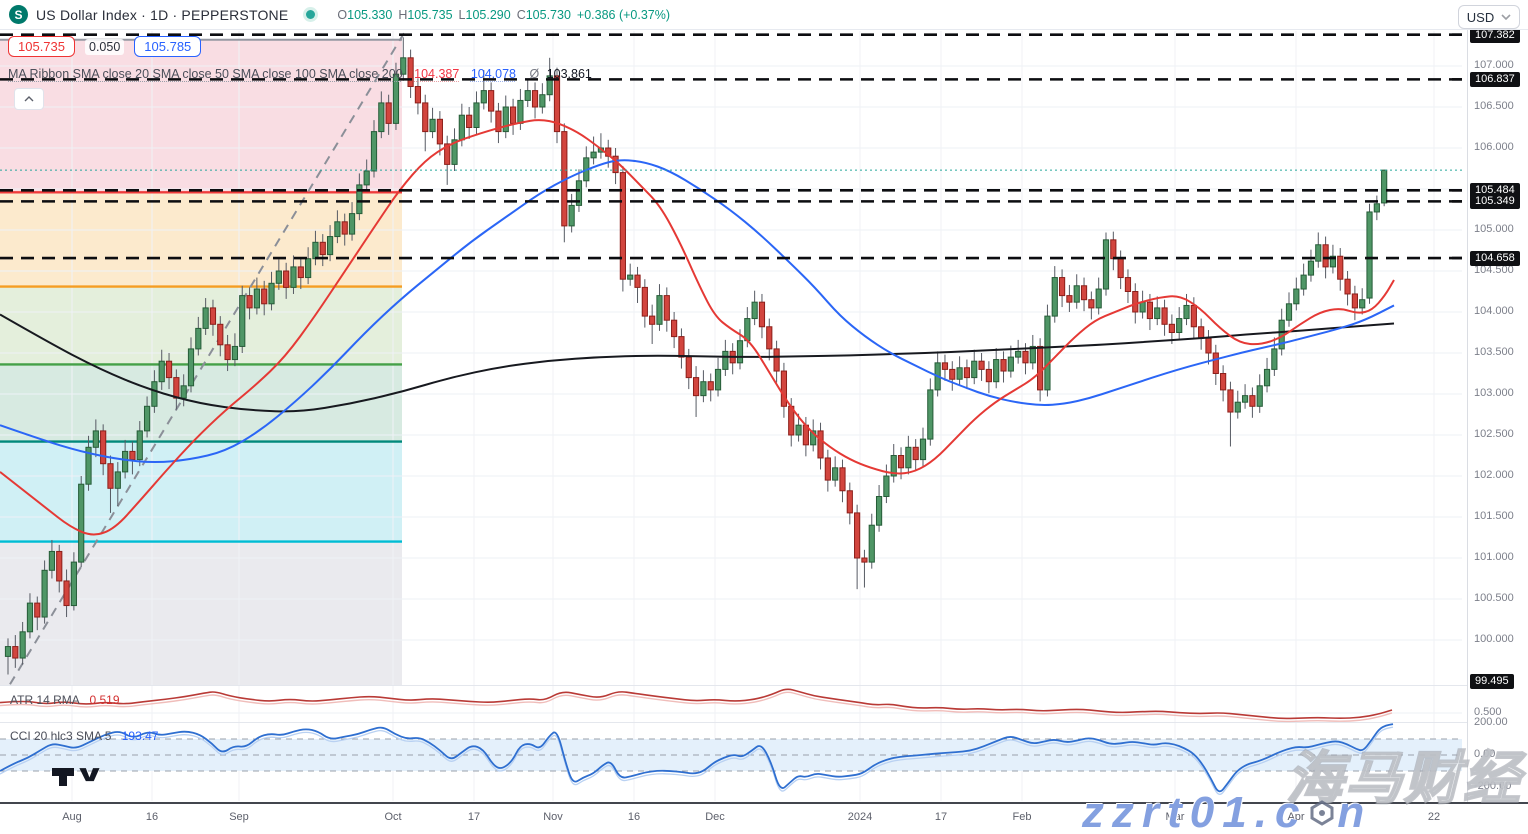 The image size is (1528, 834). I want to click on collapse-panel-button, so click(29, 99).